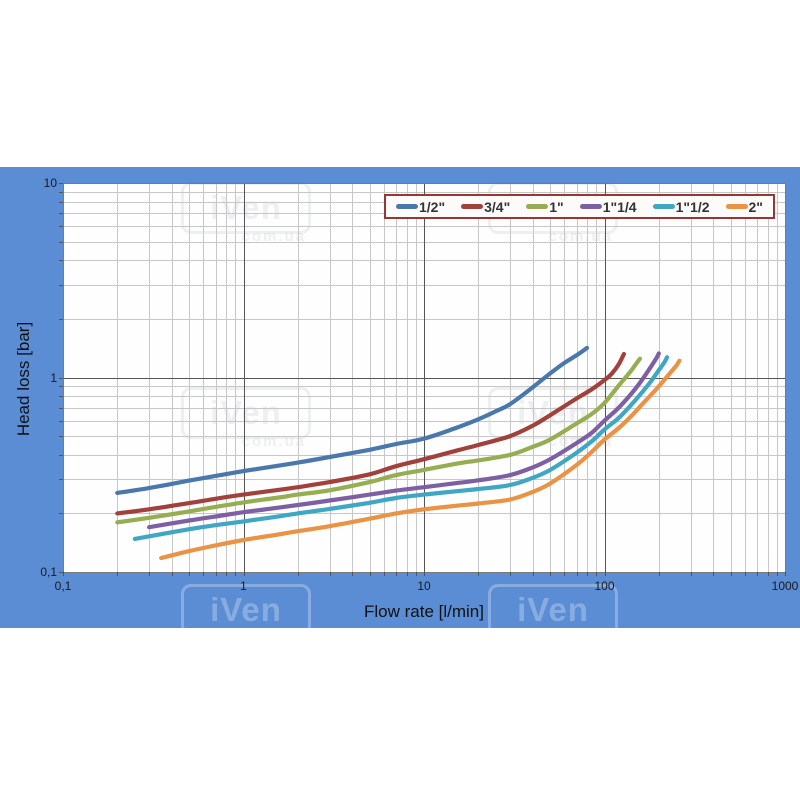 The height and width of the screenshot is (800, 800). What do you see at coordinates (497, 206) in the screenshot?
I see `legend-item-label: 3/4"` at bounding box center [497, 206].